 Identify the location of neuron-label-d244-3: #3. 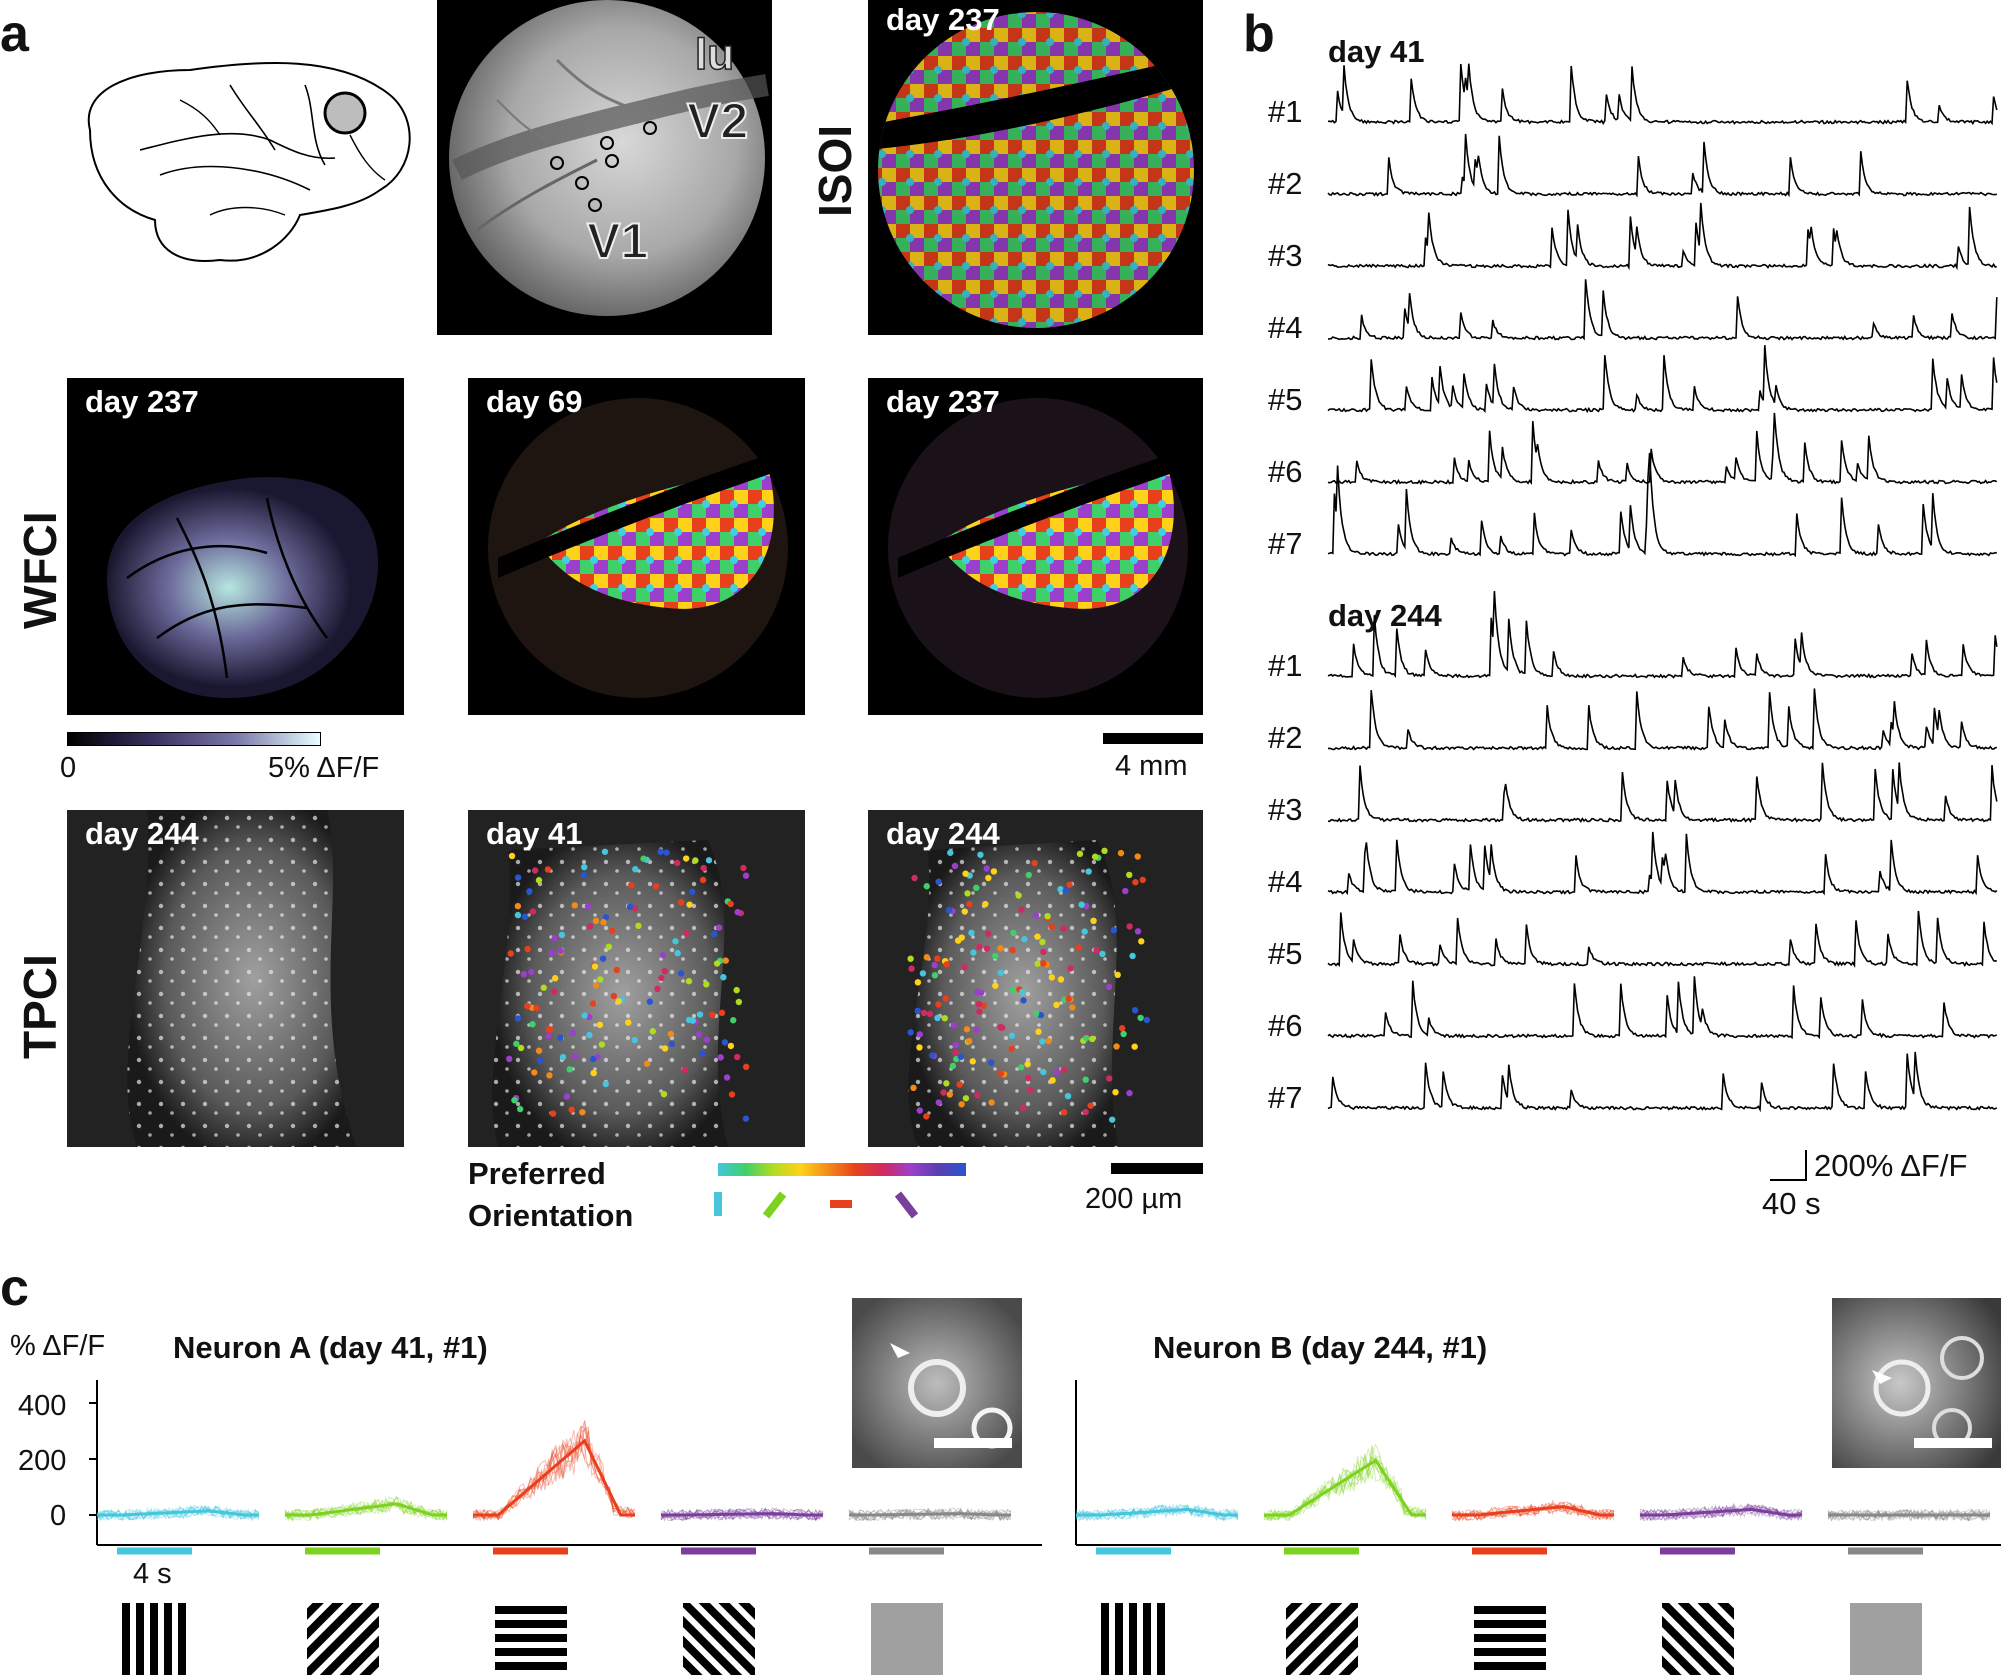
(1285, 809).